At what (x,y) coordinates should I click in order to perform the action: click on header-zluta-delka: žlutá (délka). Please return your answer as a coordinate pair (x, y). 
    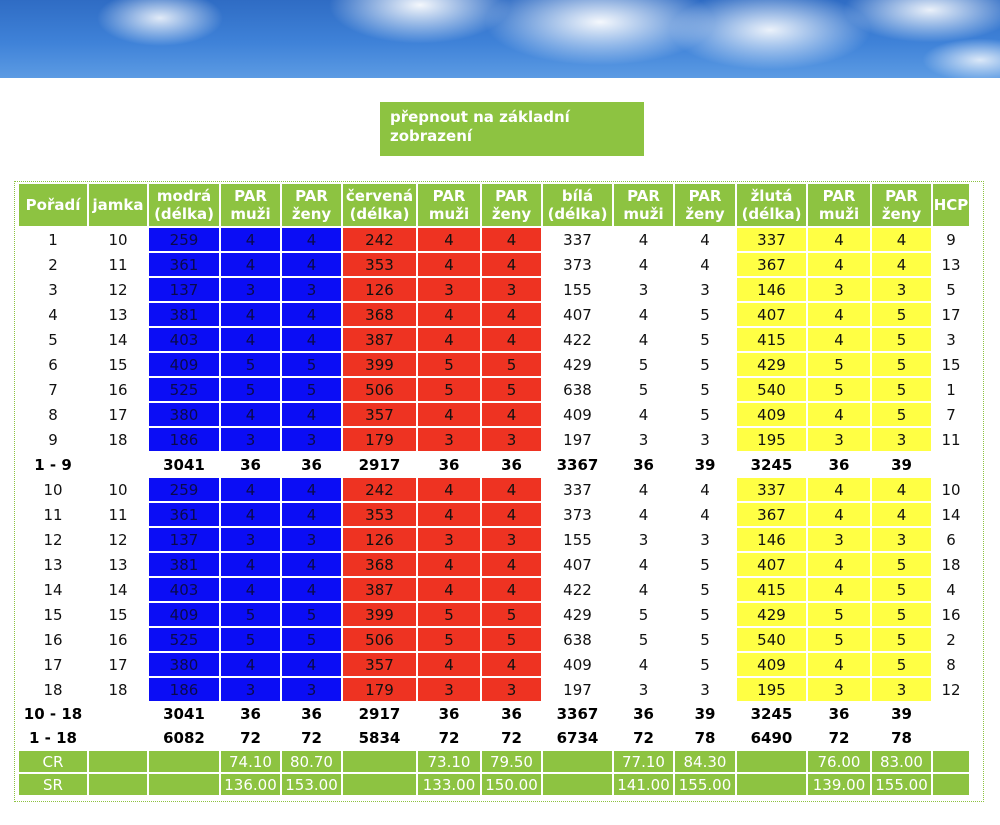
    Looking at the image, I should click on (771, 205).